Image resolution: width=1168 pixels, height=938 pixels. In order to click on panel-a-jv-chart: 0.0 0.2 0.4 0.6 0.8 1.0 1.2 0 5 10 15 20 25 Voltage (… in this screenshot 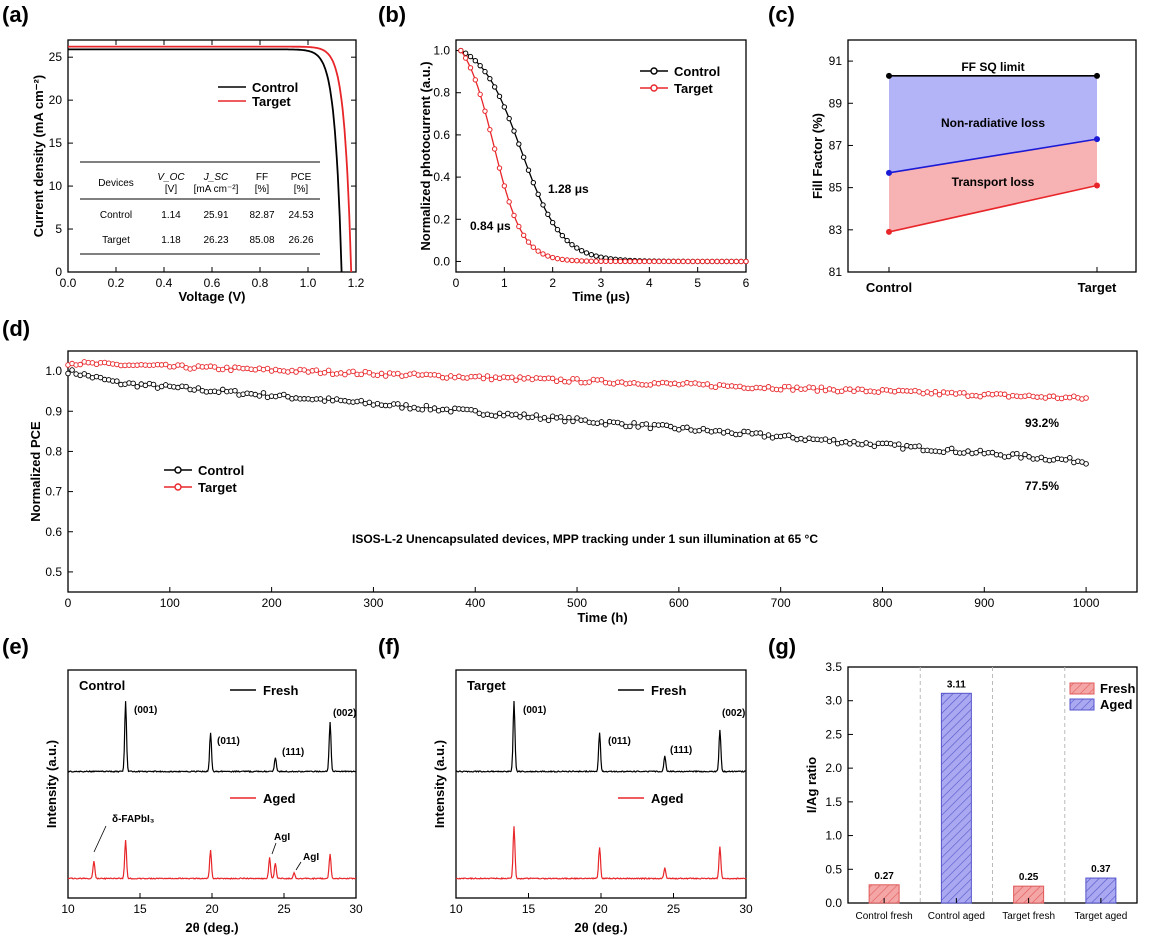, I will do `click(198, 171)`.